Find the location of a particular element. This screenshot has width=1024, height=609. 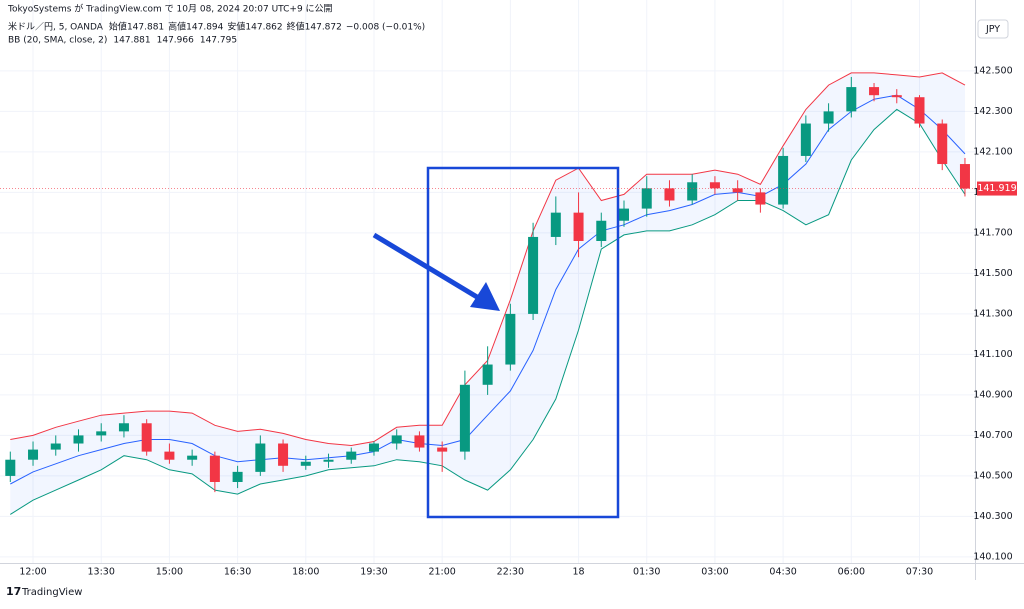

ohlc-label: 終値 is located at coordinates (296, 27).